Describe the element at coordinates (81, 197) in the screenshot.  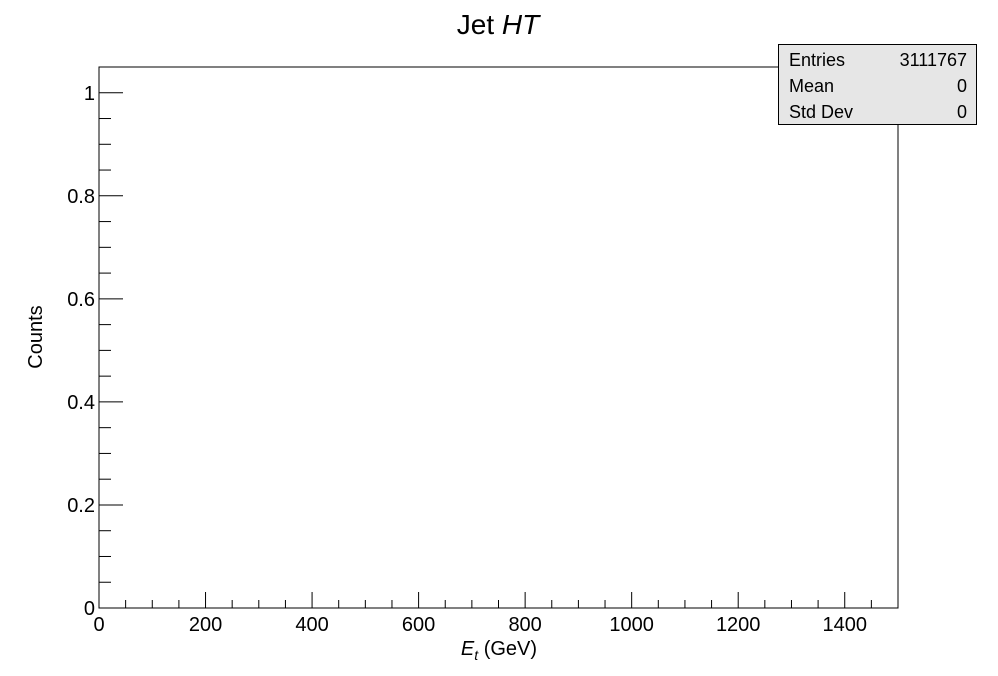
I see `y-tick-label: 0.8` at that location.